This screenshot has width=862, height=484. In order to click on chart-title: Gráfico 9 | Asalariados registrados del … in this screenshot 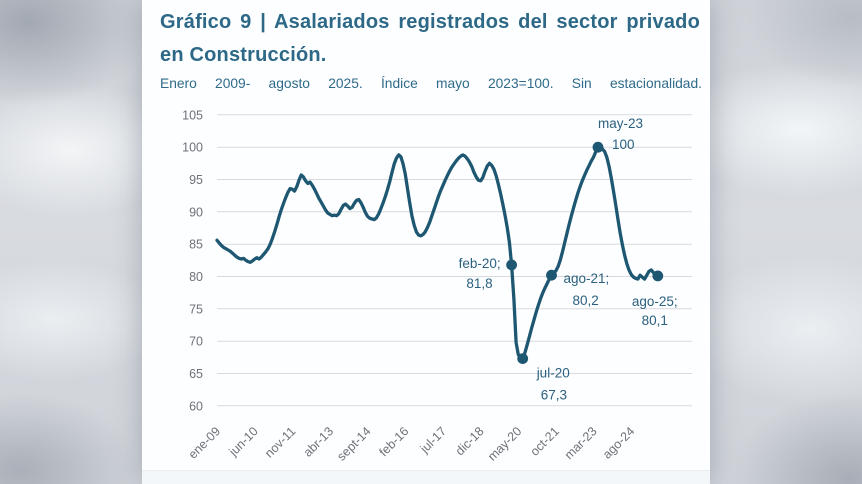, I will do `click(430, 38)`.